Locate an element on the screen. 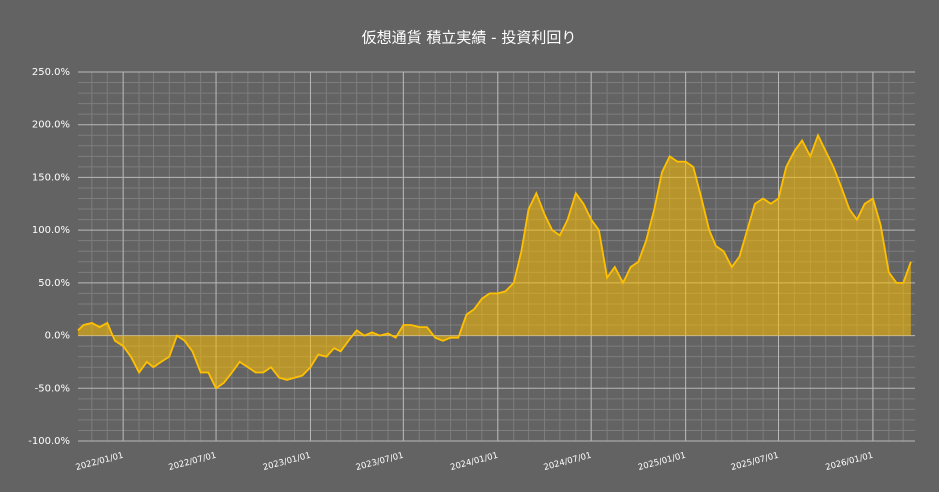 The height and width of the screenshot is (492, 939). x-tick-label: 2025/07/01 is located at coordinates (755, 462).